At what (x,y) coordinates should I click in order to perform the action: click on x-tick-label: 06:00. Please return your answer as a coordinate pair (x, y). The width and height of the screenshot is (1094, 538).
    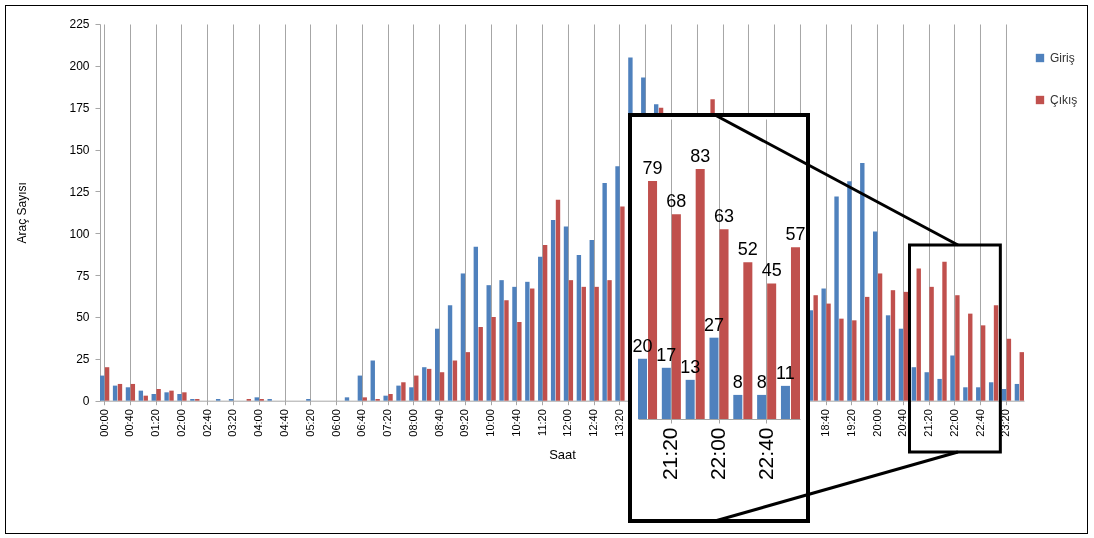
    Looking at the image, I should click on (335, 423).